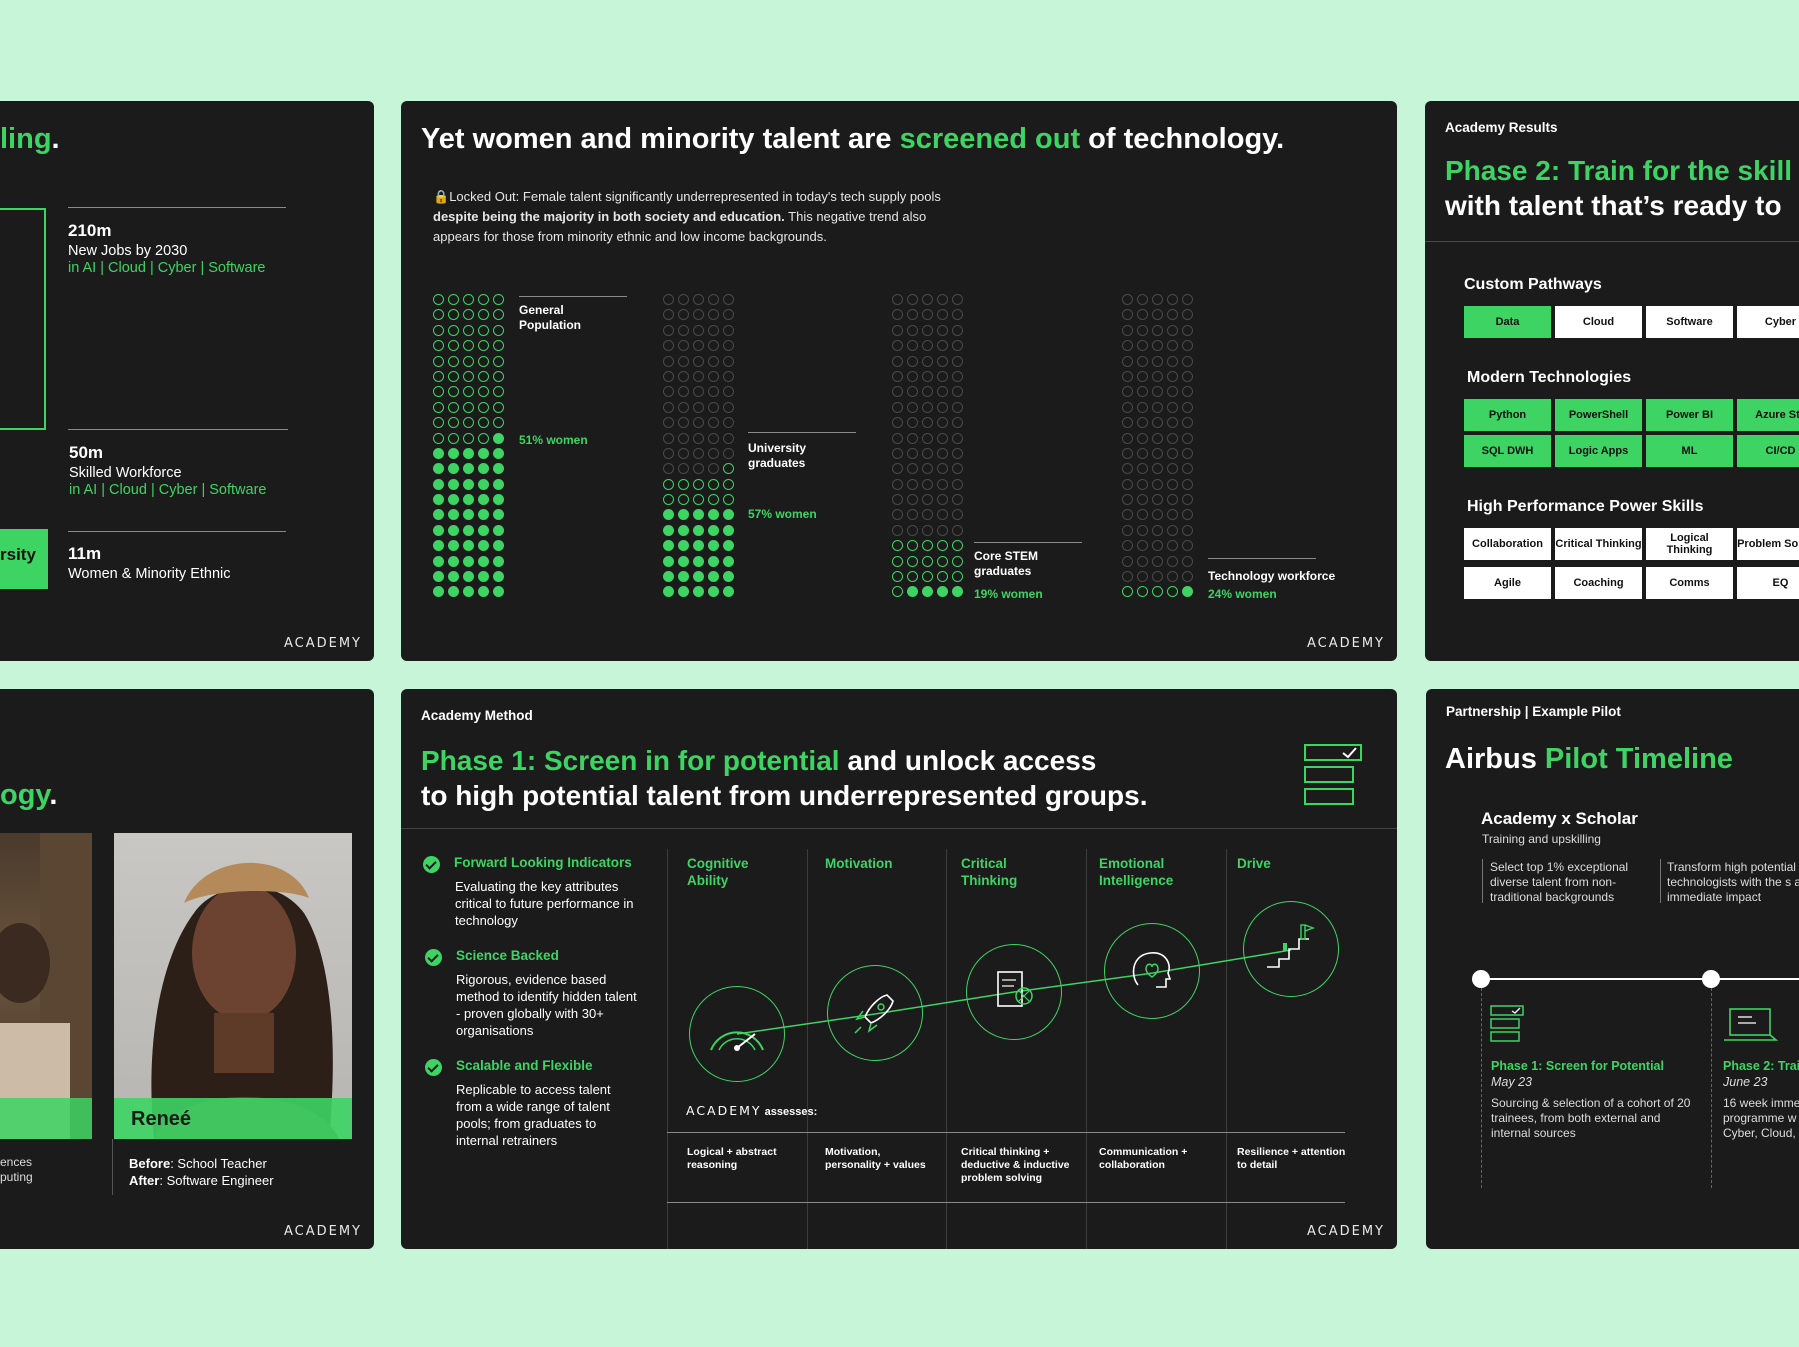 This screenshot has height=1347, width=1799. What do you see at coordinates (507, 955) in the screenshot?
I see `feature-title: Science Backed` at bounding box center [507, 955].